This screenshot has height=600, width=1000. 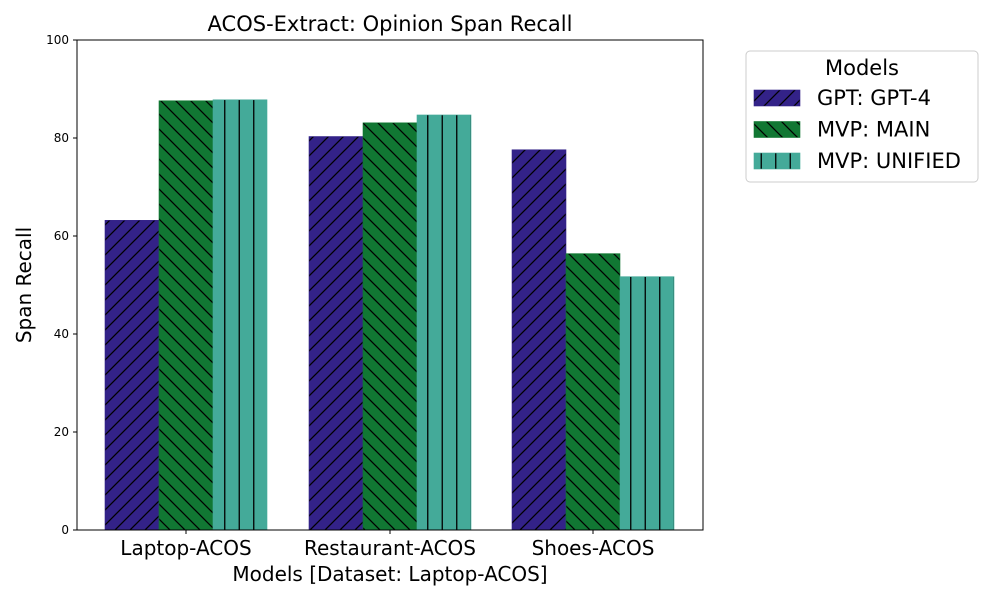 What do you see at coordinates (24, 285) in the screenshot?
I see `y-axis-title: Span Recall` at bounding box center [24, 285].